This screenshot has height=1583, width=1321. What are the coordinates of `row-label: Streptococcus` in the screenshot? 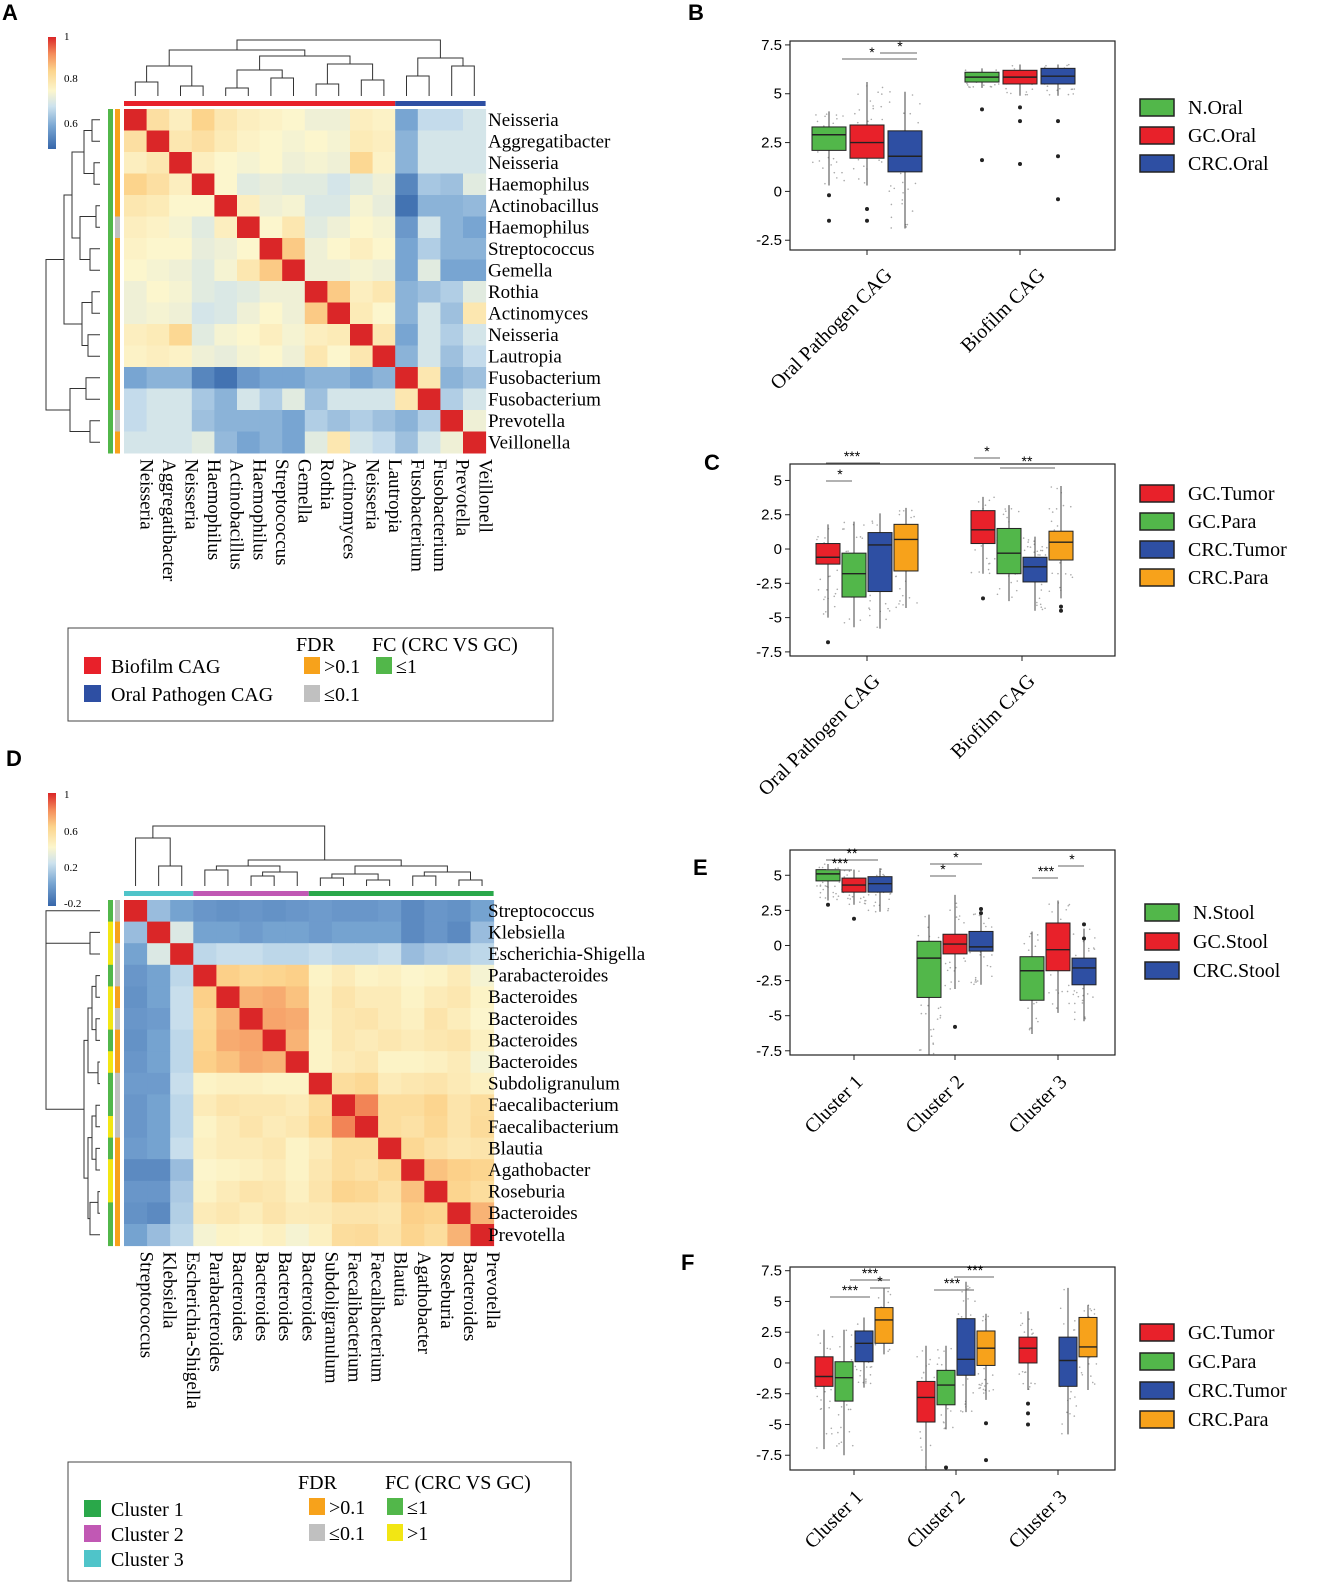 It's located at (541, 911).